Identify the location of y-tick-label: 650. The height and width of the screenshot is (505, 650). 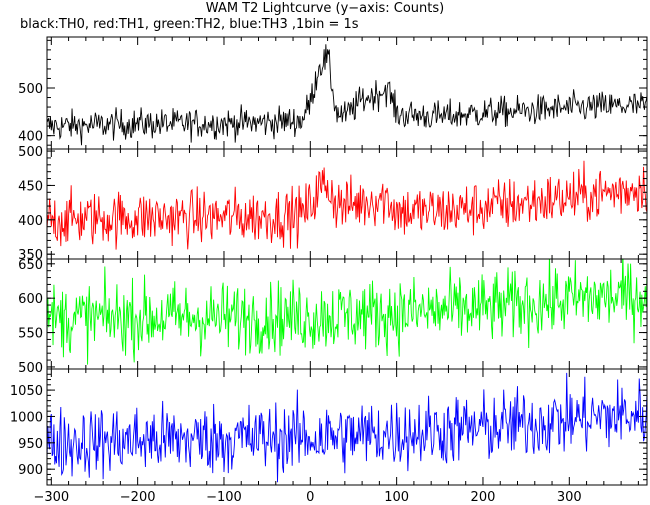
(30, 265).